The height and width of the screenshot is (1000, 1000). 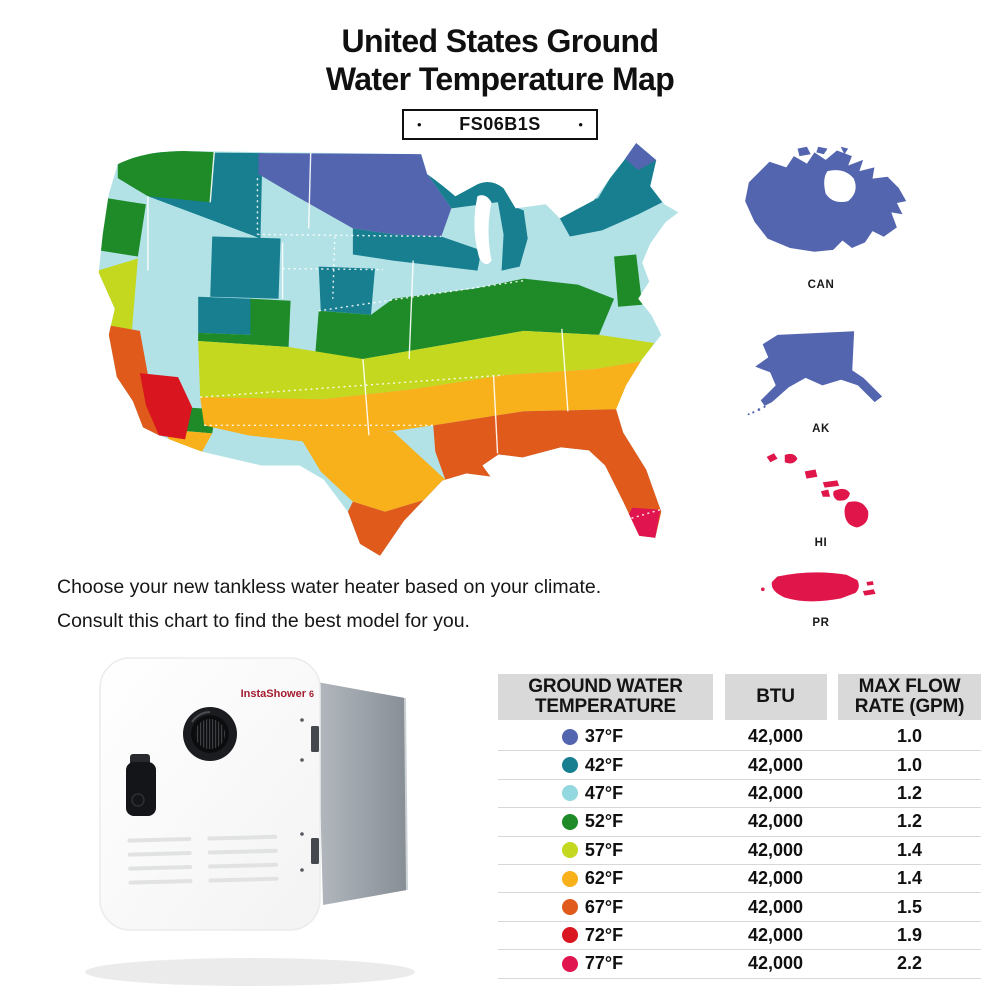 What do you see at coordinates (821, 595) in the screenshot?
I see `region-puerto-rico: PR` at bounding box center [821, 595].